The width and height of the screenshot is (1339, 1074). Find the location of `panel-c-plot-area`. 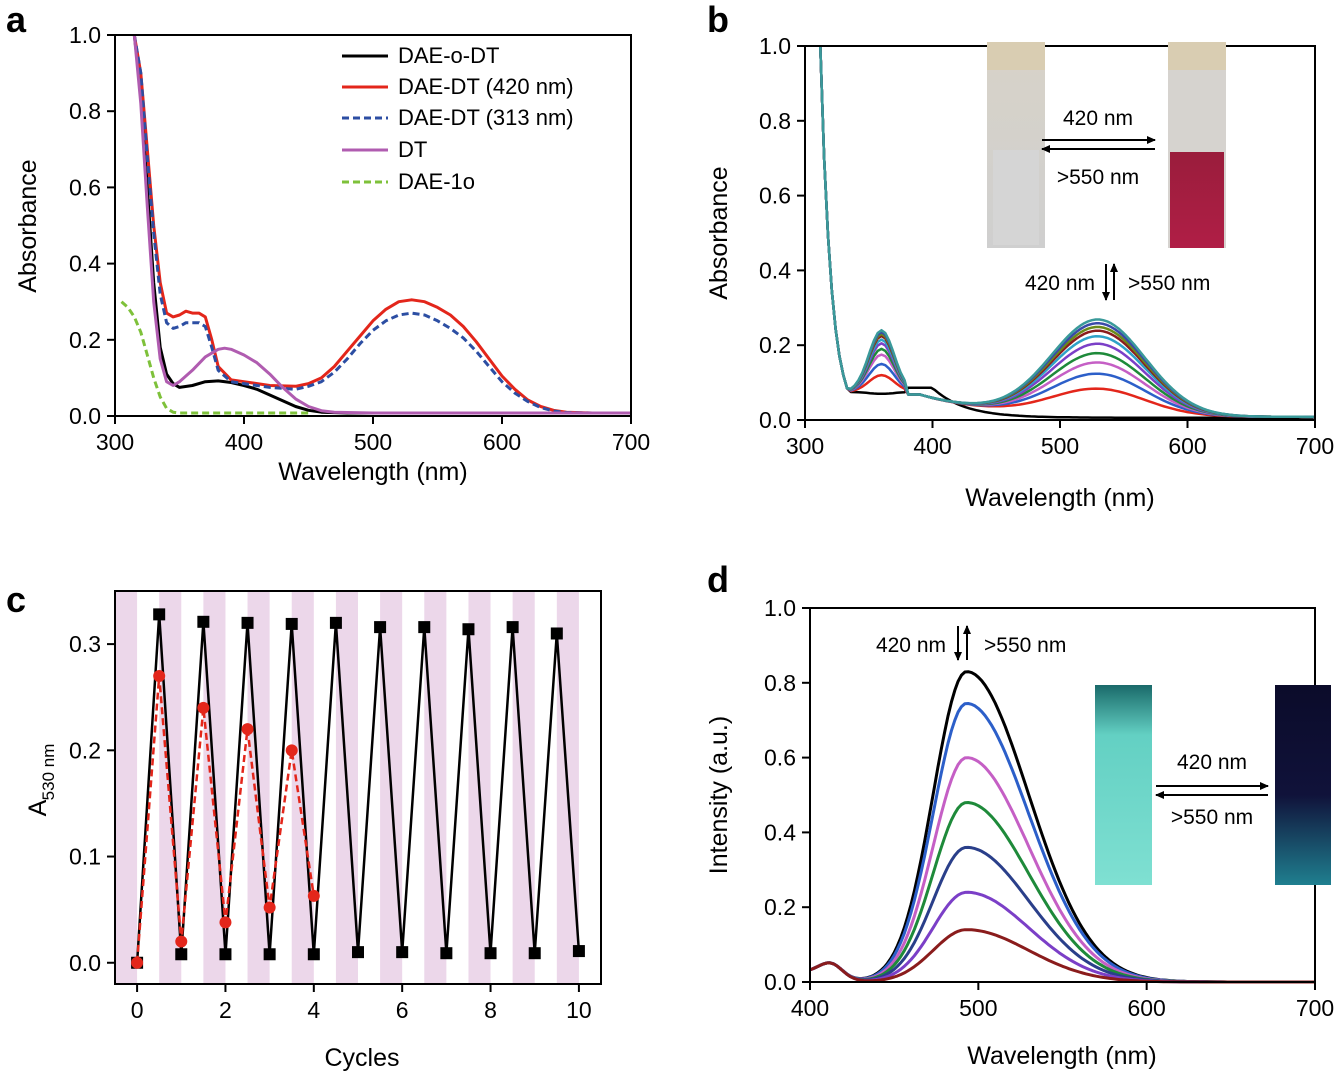

panel-c-plot-area is located at coordinates (358, 788).